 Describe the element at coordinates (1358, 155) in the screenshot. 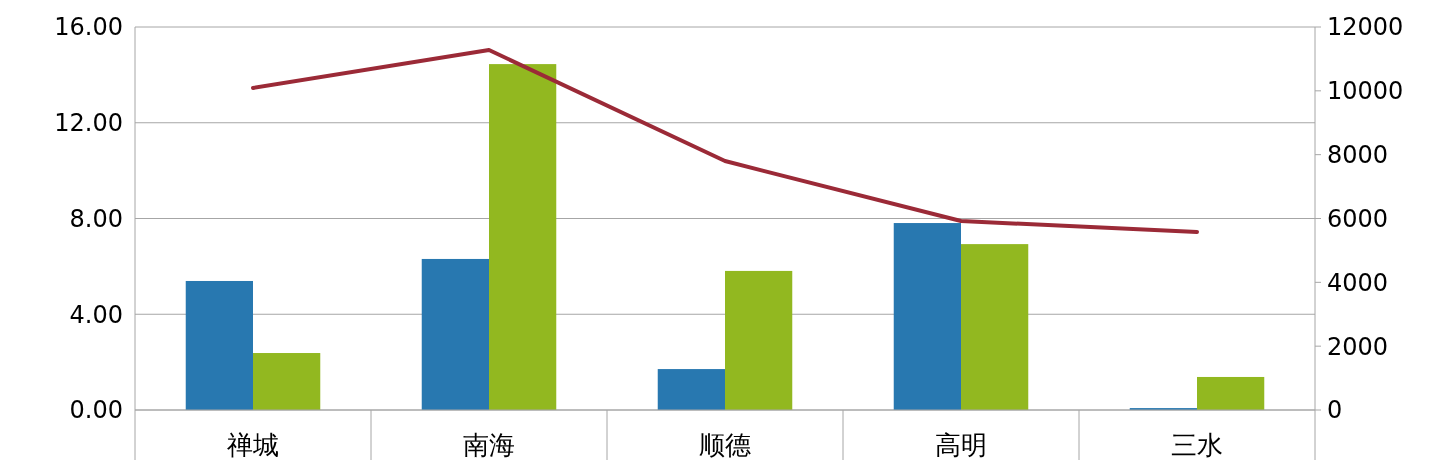

I see `y2-tick-label: 8000` at that location.